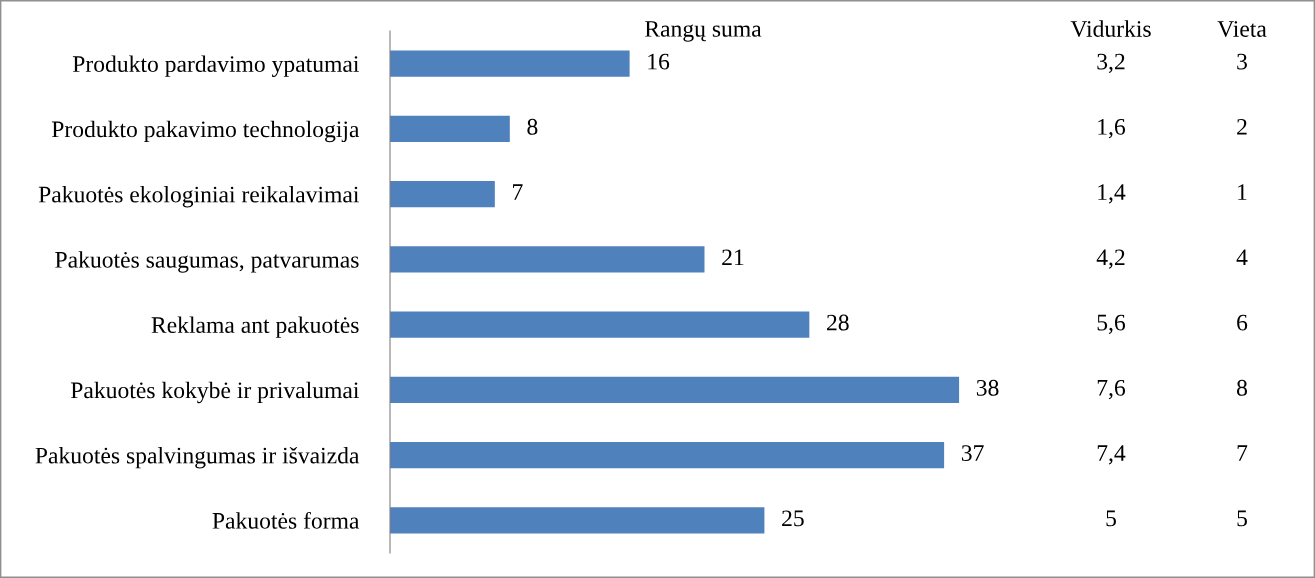 This screenshot has height=578, width=1315. Describe the element at coordinates (1242, 126) in the screenshot. I see `text: 2` at that location.